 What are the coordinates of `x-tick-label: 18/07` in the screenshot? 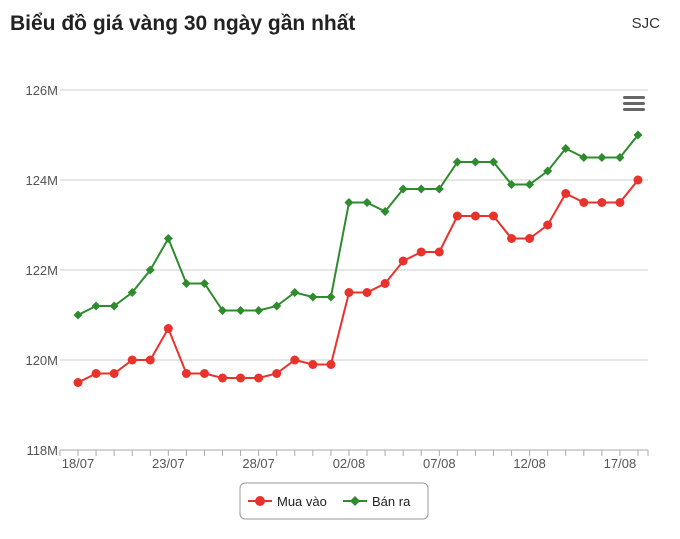 It's located at (78, 463).